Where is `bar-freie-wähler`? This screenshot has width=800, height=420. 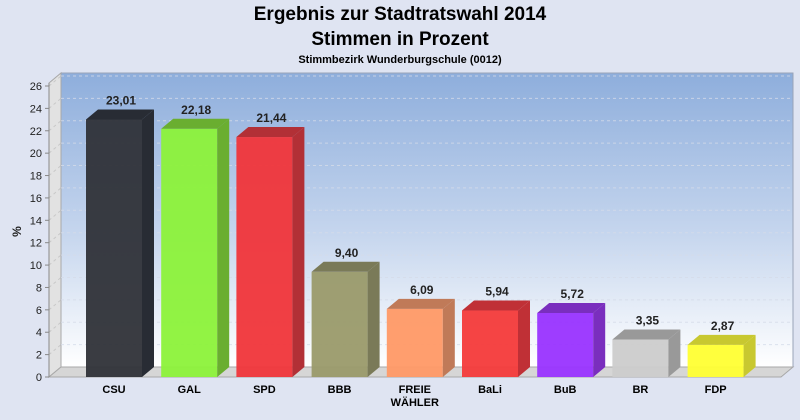 bar-freie-wähler is located at coordinates (420, 337).